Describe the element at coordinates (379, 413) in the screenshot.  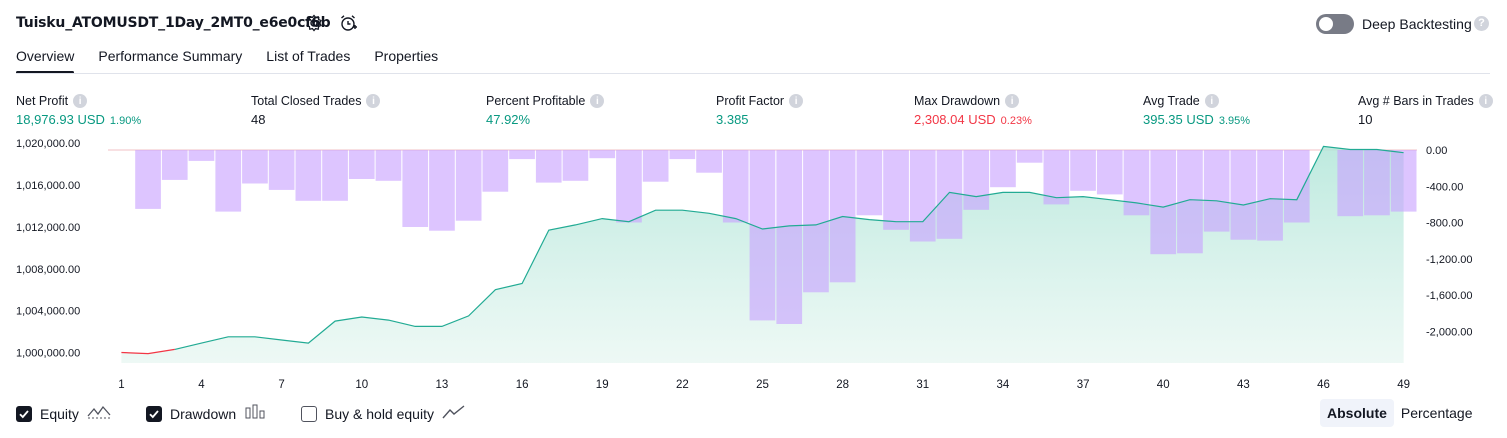
I see `buy-hold-label: Buy & hold equity` at that location.